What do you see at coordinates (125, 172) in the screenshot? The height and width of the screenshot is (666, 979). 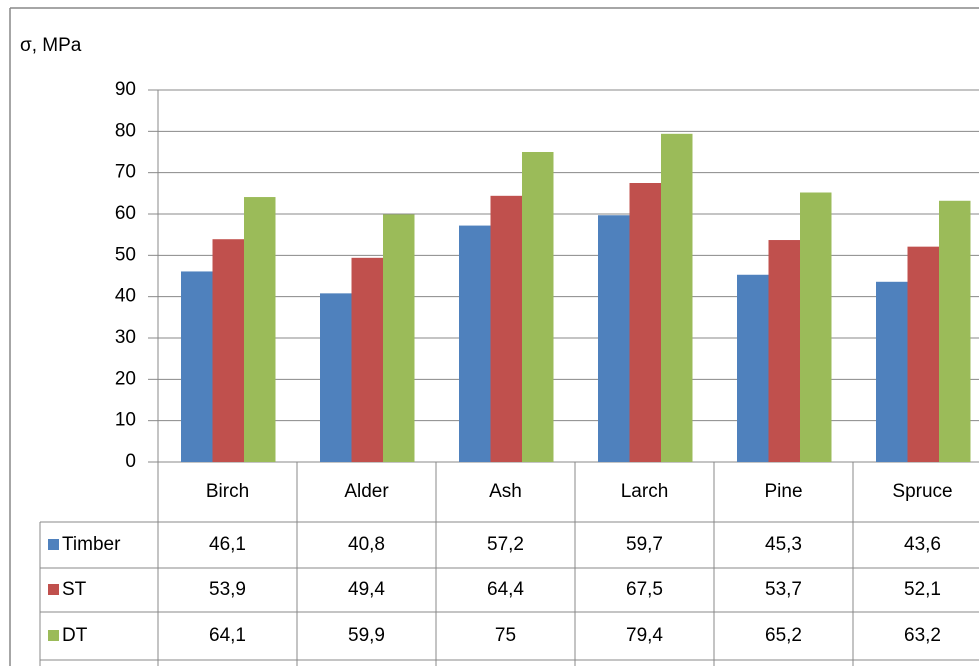 I see `y-tick-label: 70` at bounding box center [125, 172].